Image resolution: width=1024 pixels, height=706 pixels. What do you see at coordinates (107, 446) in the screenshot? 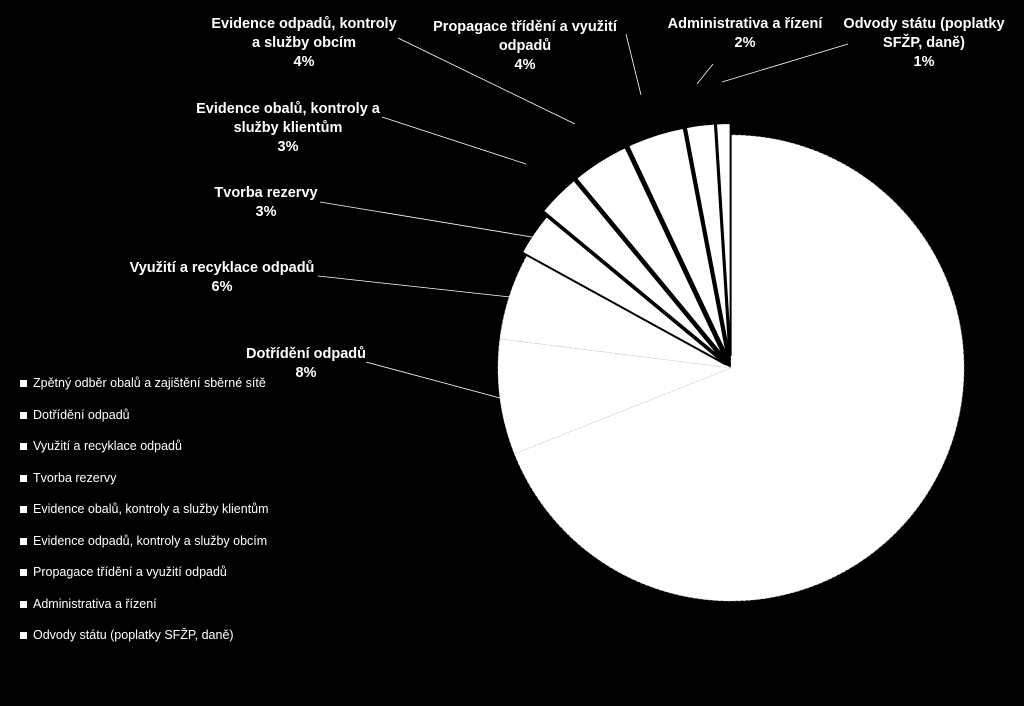
I see `legend-label: Využití a recyklace odpadů` at bounding box center [107, 446].